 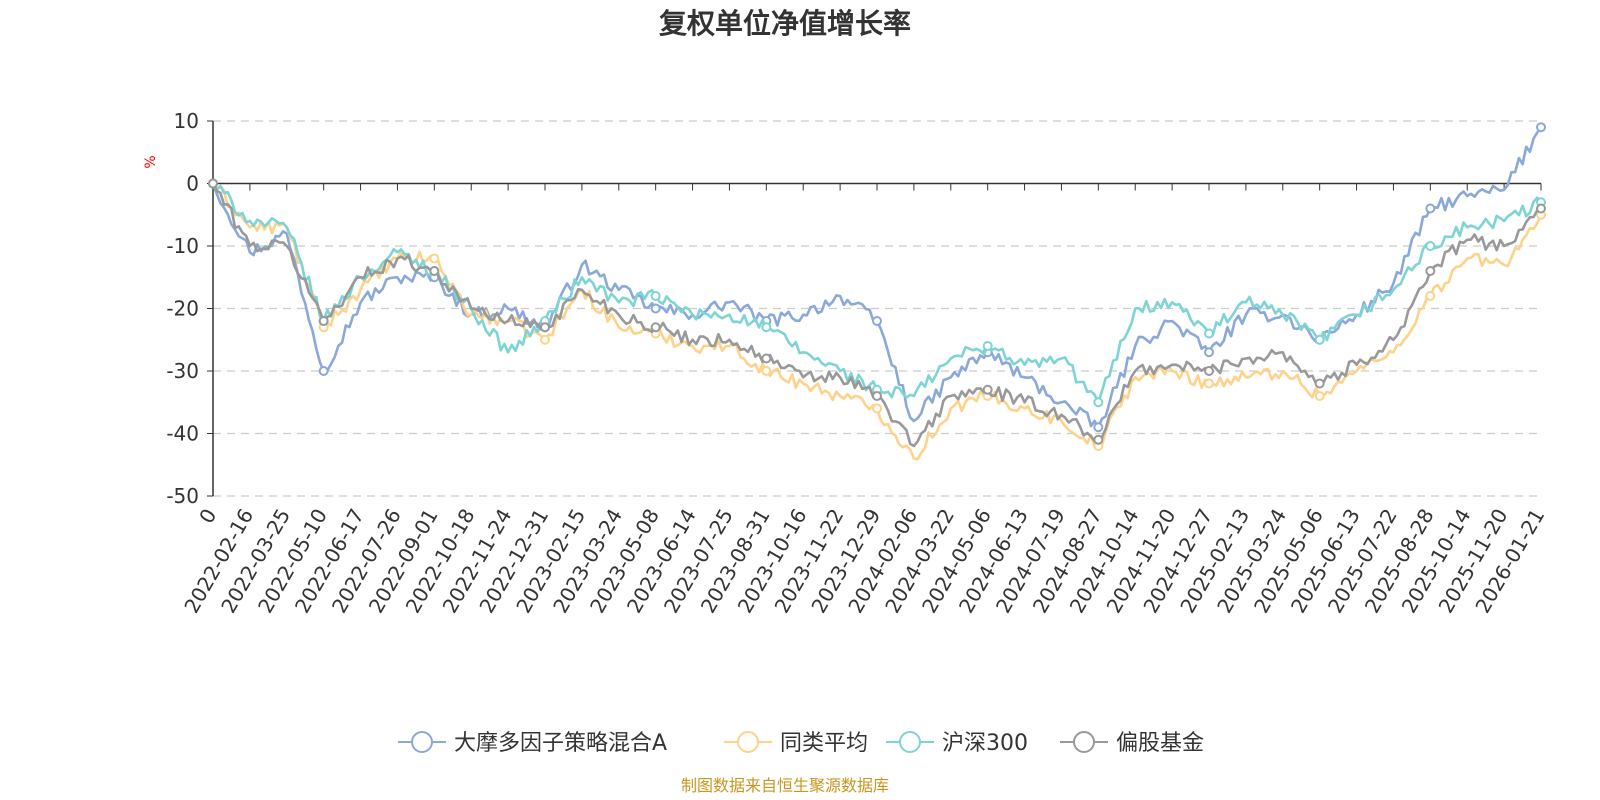 I want to click on legend-item-2: 沪深300, so click(x=957, y=743).